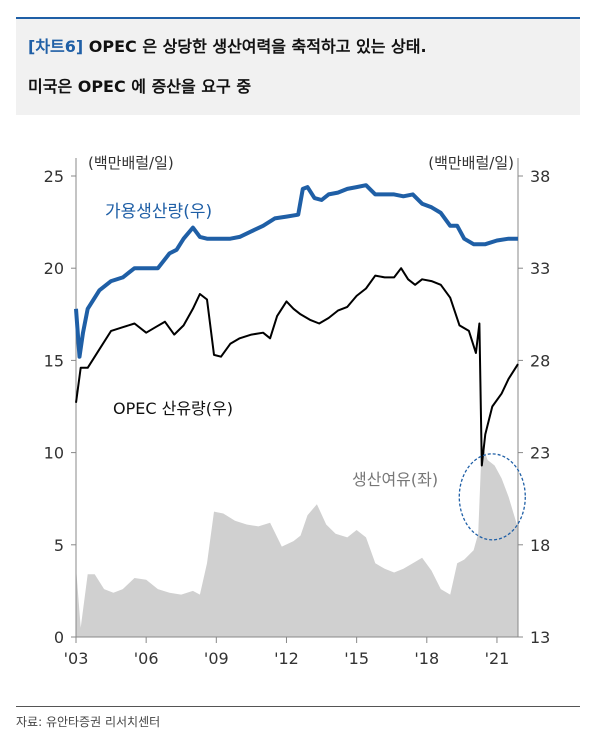 The height and width of the screenshot is (741, 596). What do you see at coordinates (540, 176) in the screenshot?
I see `y-right-tick-label: 38` at bounding box center [540, 176].